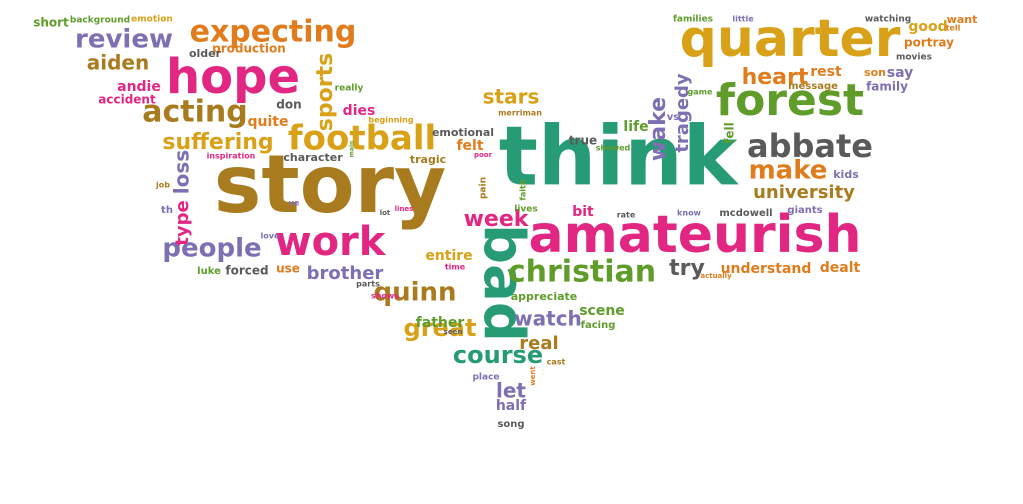  What do you see at coordinates (211, 249) in the screenshot?
I see `word-people: people` at bounding box center [211, 249].